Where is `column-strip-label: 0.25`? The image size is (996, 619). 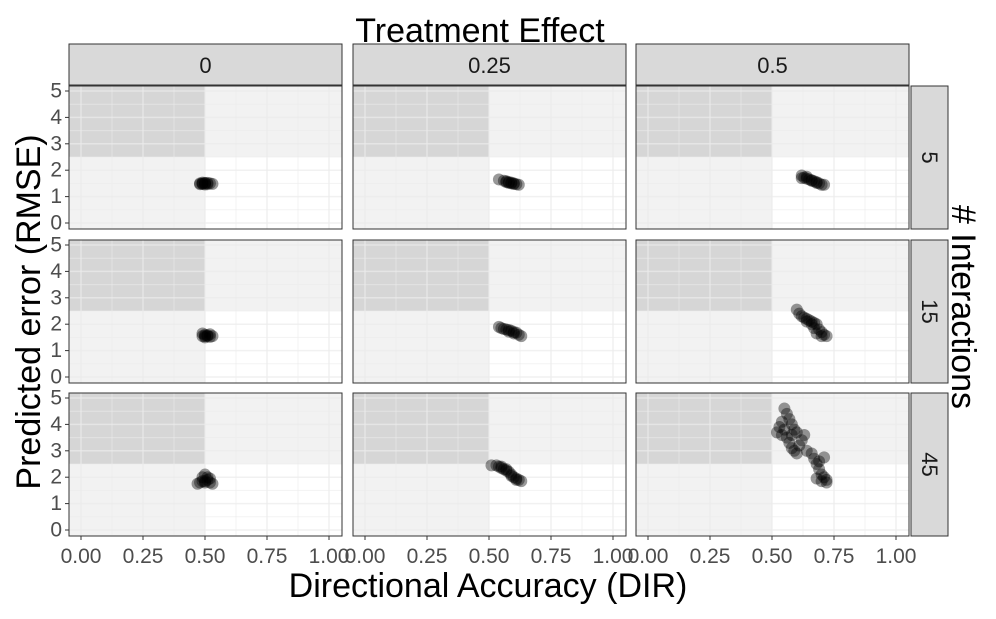
column-strip-label: 0.25 is located at coordinates (489, 65).